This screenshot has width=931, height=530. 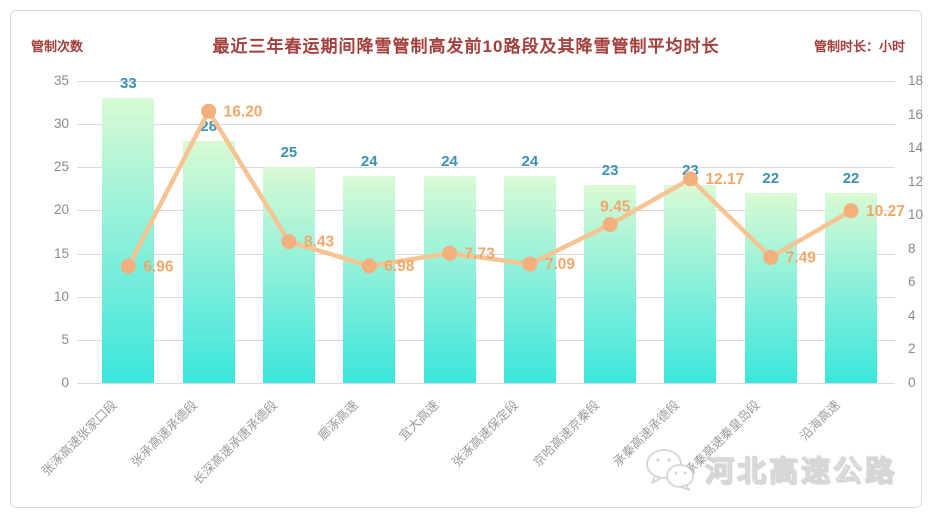 What do you see at coordinates (209, 126) in the screenshot?
I see `bar-value-label: 28` at bounding box center [209, 126].